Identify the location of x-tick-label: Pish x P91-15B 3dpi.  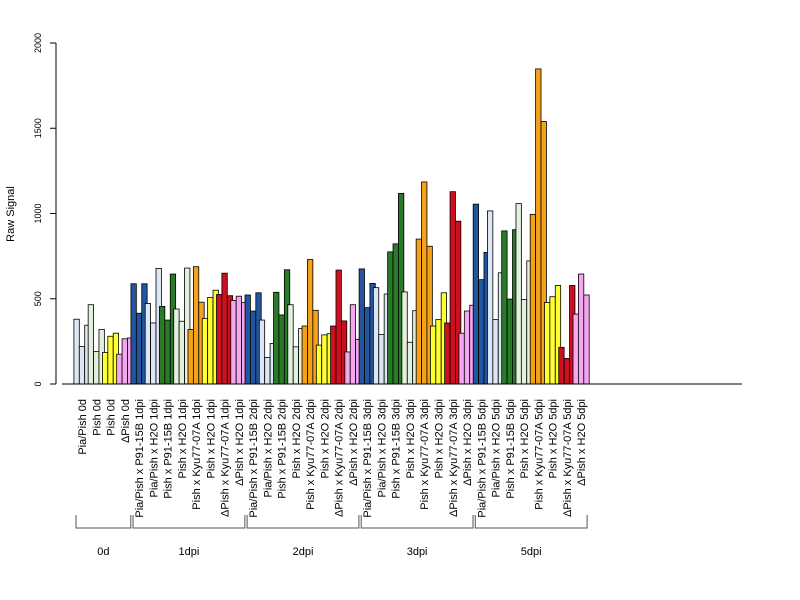
(397, 449).